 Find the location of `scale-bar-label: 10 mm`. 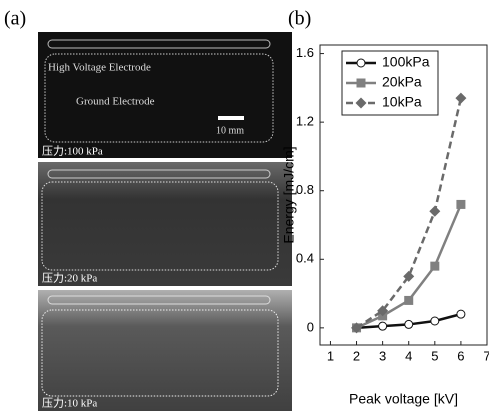

scale-bar-label: 10 mm is located at coordinates (230, 130).